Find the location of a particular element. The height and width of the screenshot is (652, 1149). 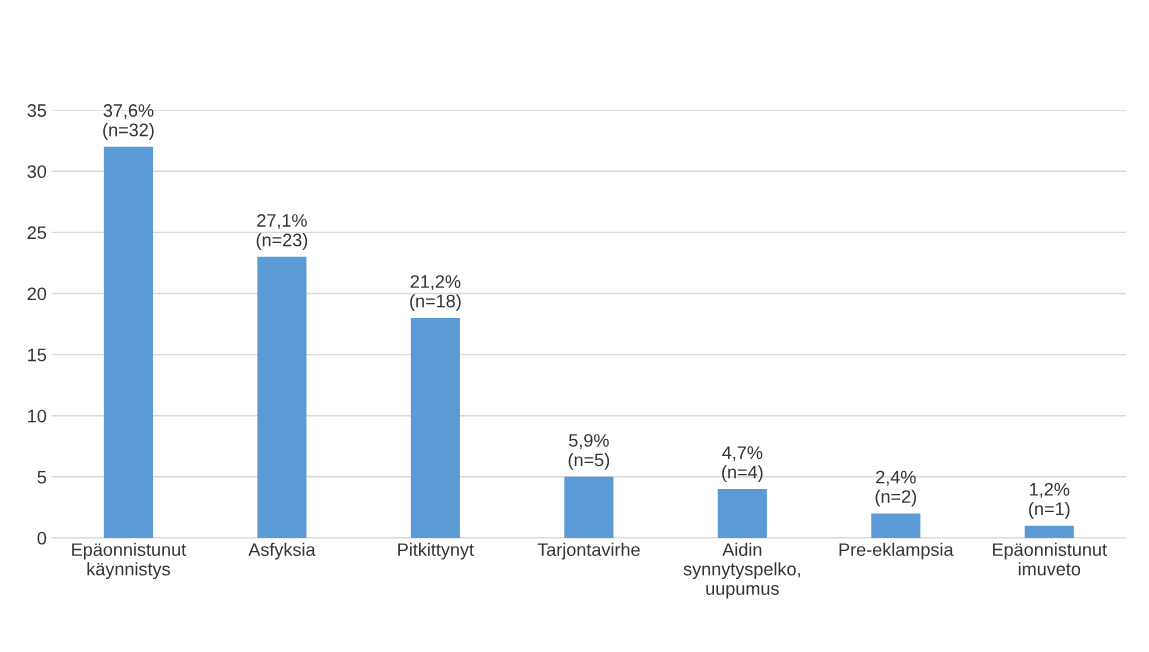

y-tick-label: 0 is located at coordinates (42, 538).